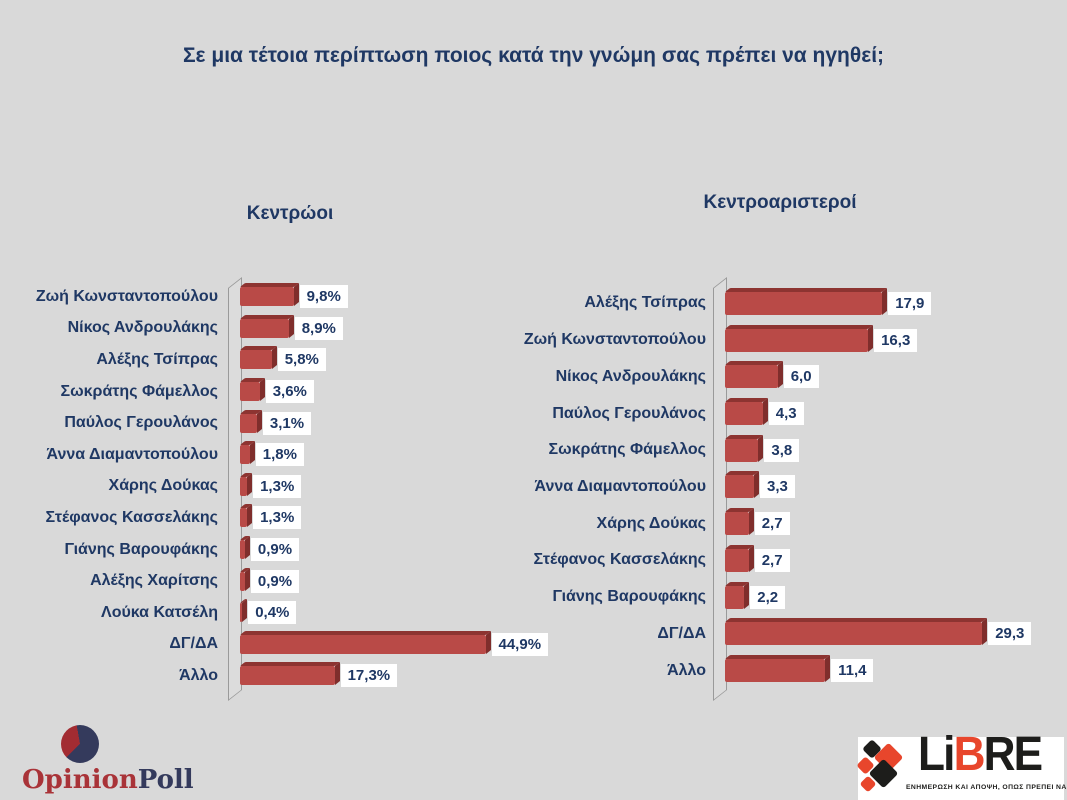 This screenshot has height=800, width=1067. I want to click on value-label: 3,3, so click(777, 487).